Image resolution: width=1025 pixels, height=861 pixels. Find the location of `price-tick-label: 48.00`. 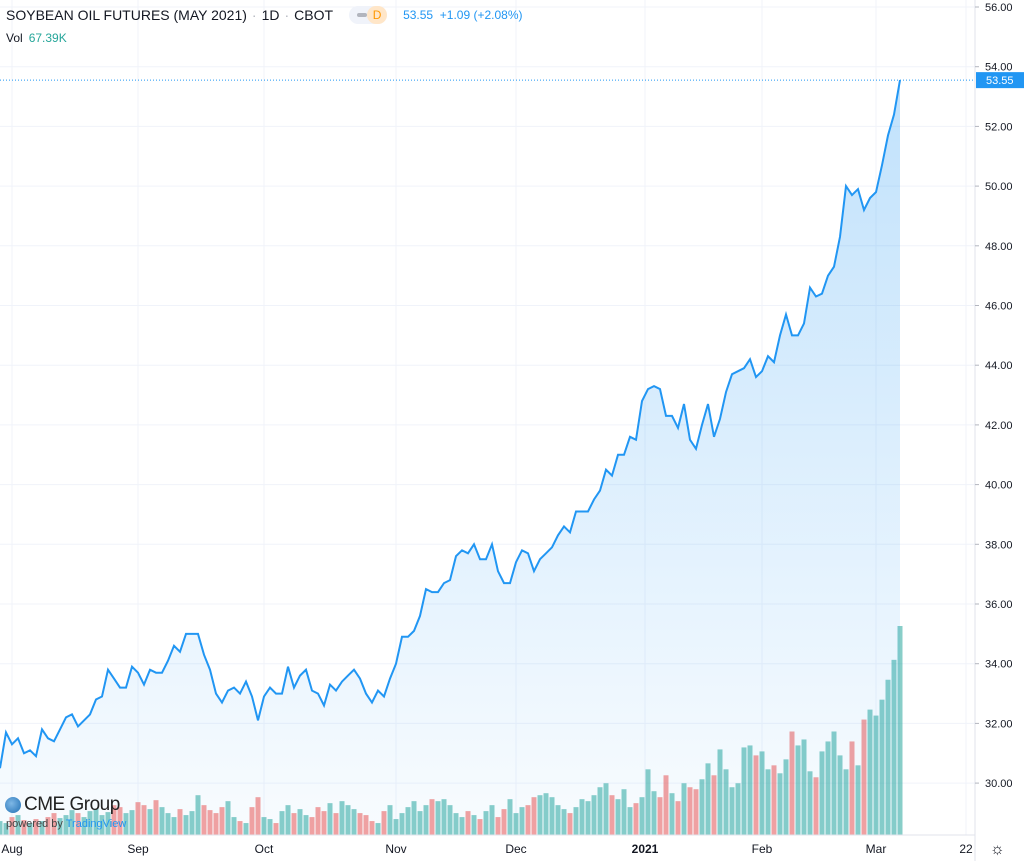

price-tick-label: 48.00 is located at coordinates (999, 247).